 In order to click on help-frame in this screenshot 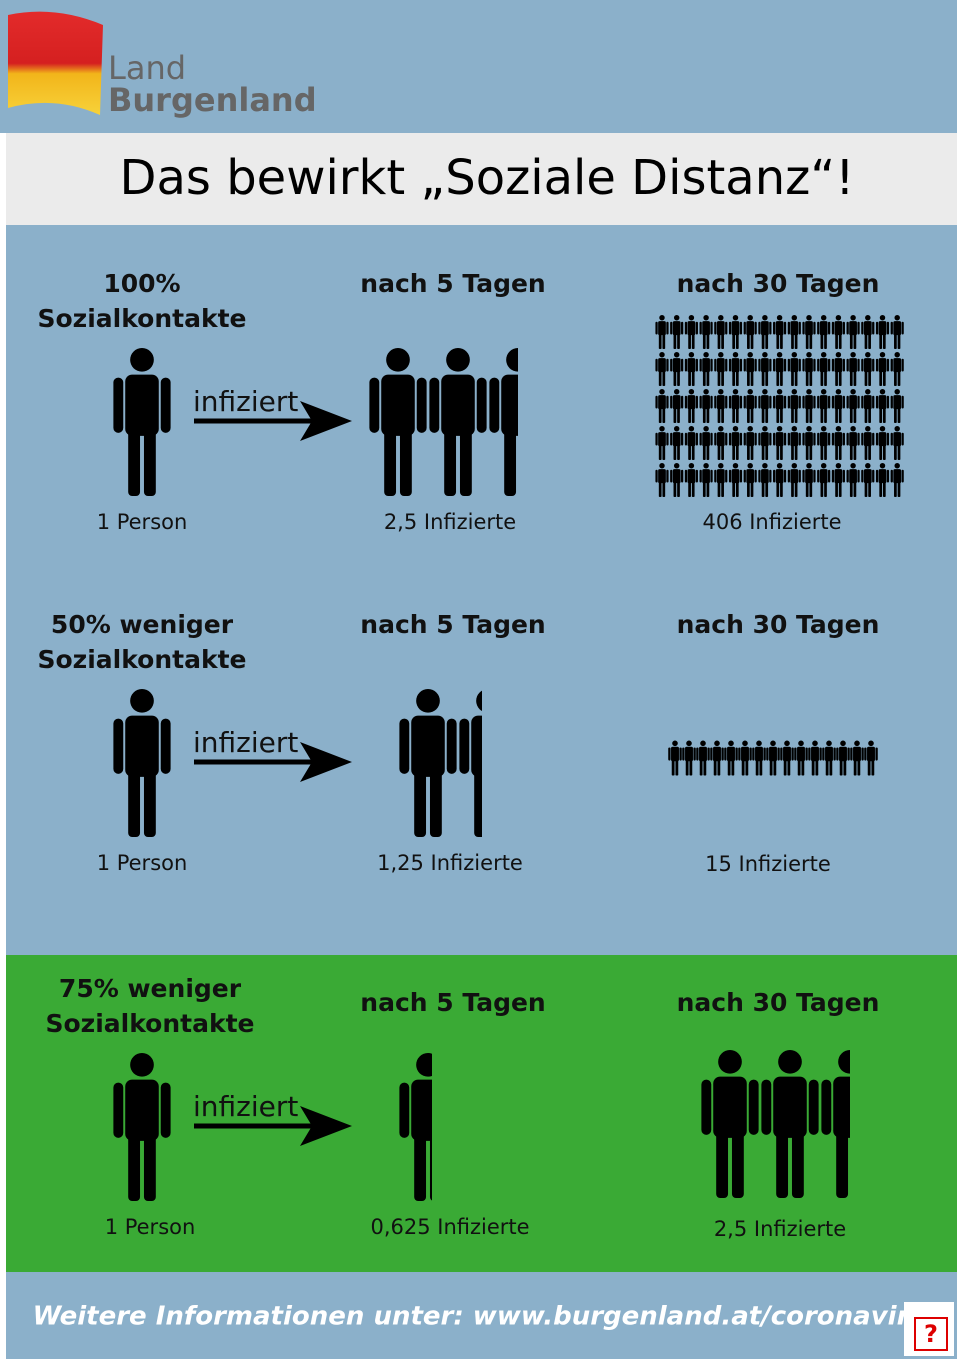, I will do `click(931, 1334)`.